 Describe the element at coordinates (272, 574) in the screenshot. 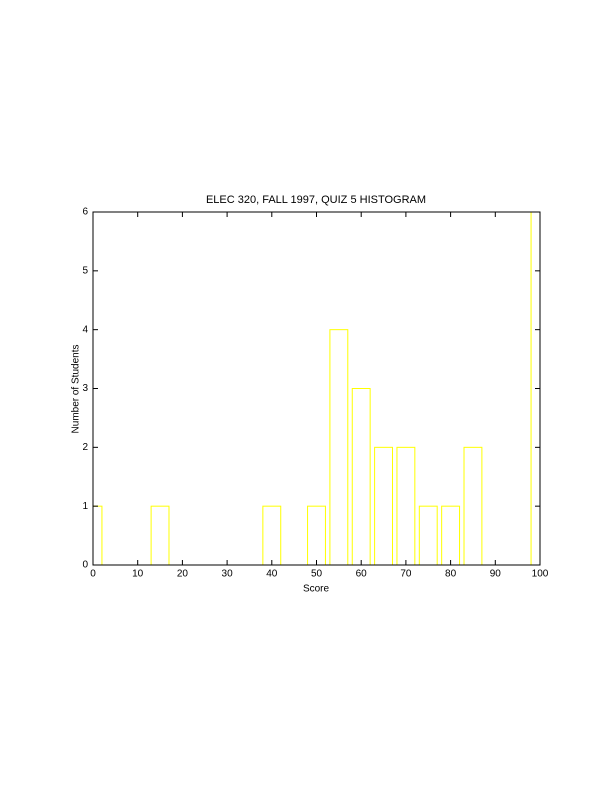

I see `x-tick-label: 40` at that location.